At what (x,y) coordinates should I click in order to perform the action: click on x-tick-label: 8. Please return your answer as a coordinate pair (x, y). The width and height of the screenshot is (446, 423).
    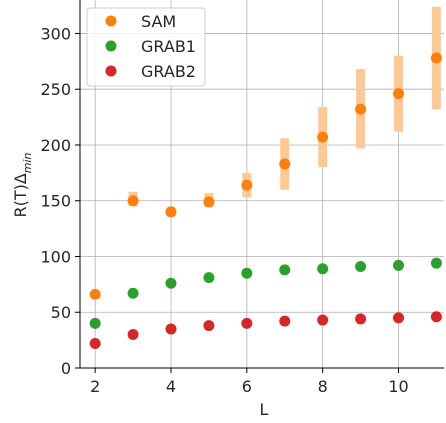
    Looking at the image, I should click on (323, 386).